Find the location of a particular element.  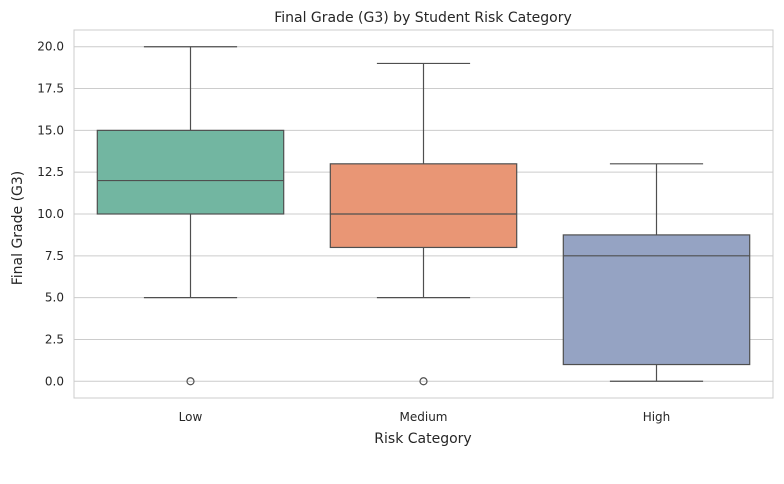

y-tick-label: 2.5 is located at coordinates (54, 339).